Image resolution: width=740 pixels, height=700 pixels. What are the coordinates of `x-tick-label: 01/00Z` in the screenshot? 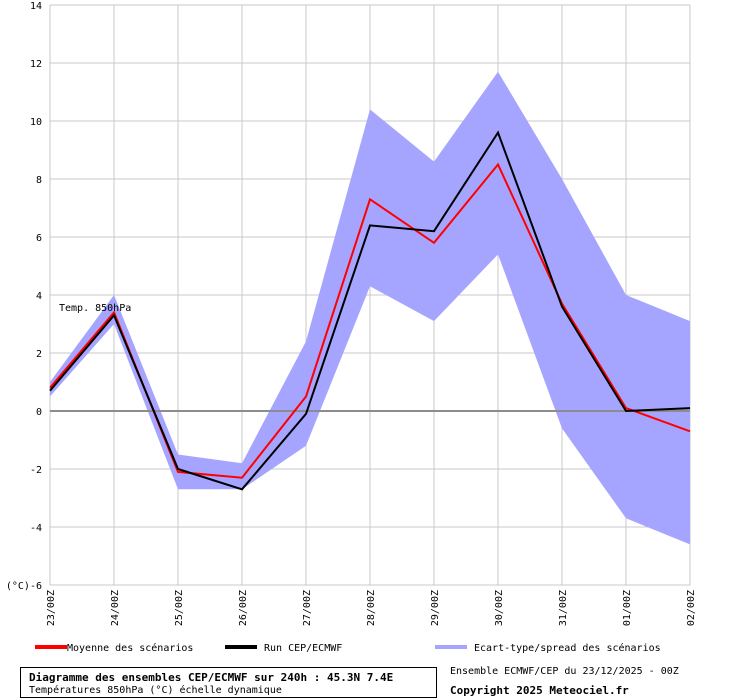 It's located at (627, 608).